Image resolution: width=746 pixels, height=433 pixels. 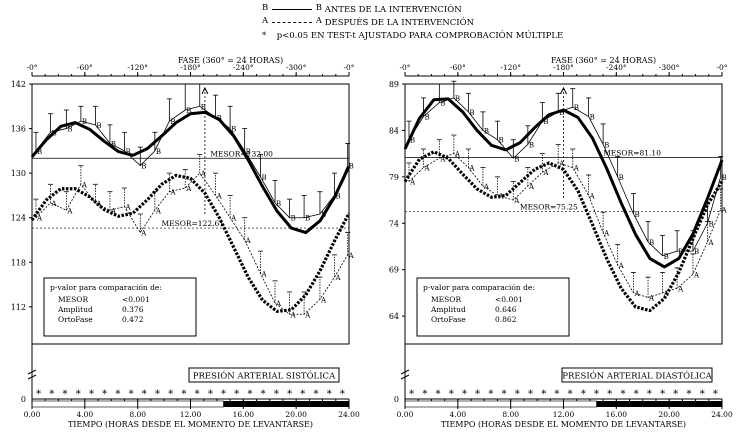 What do you see at coordinates (84, 414) in the screenshot?
I see `x-tick-label: 4.00` at bounding box center [84, 414].